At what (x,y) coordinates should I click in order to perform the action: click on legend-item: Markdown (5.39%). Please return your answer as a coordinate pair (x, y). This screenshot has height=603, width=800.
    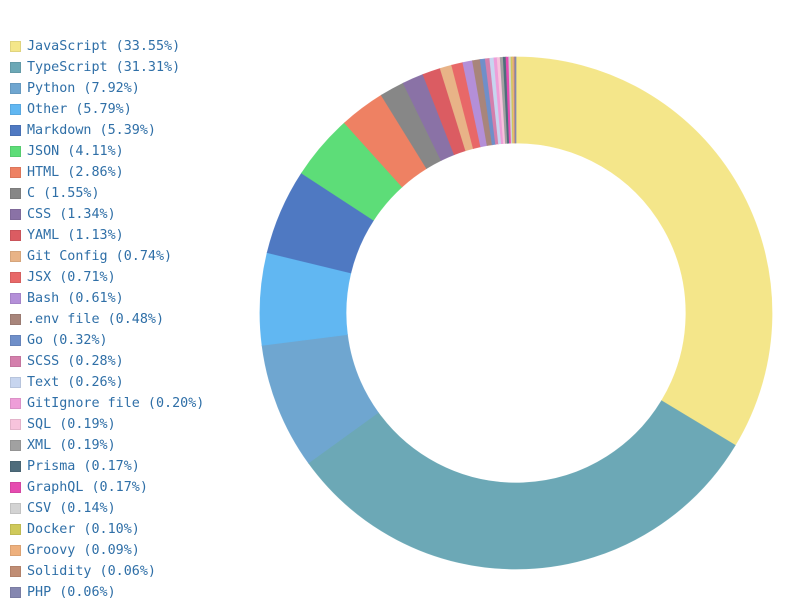
    Looking at the image, I should click on (107, 130).